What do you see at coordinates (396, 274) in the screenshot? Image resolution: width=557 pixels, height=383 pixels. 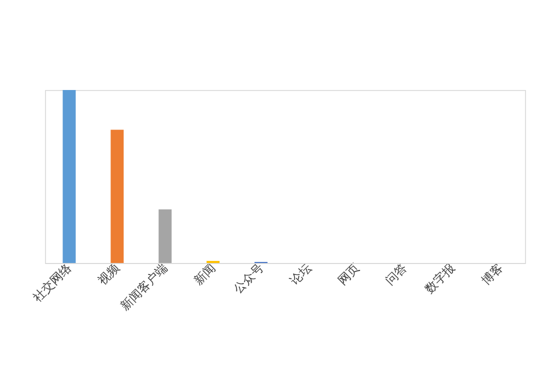 I see `x-tick-label: 问答` at bounding box center [396, 274].